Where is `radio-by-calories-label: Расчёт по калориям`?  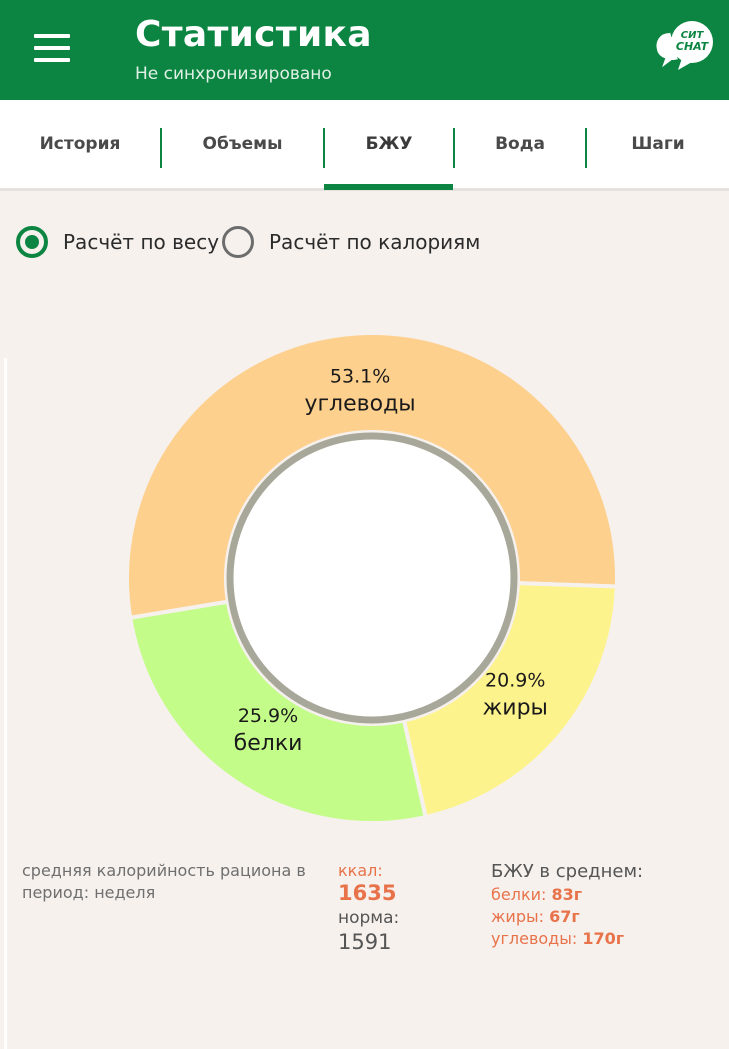
radio-by-calories-label: Расчёт по калориям is located at coordinates (375, 242).